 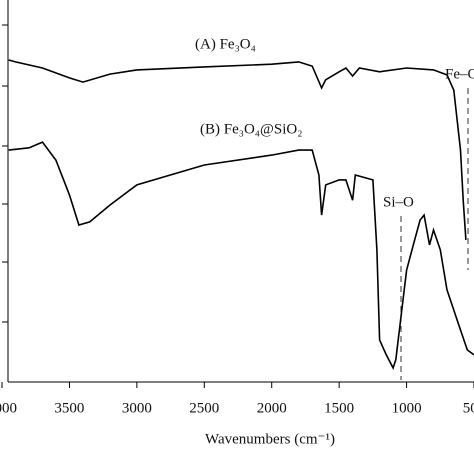 What do you see at coordinates (8, 408) in the screenshot?
I see `x-tick-label: 4000` at bounding box center [8, 408].